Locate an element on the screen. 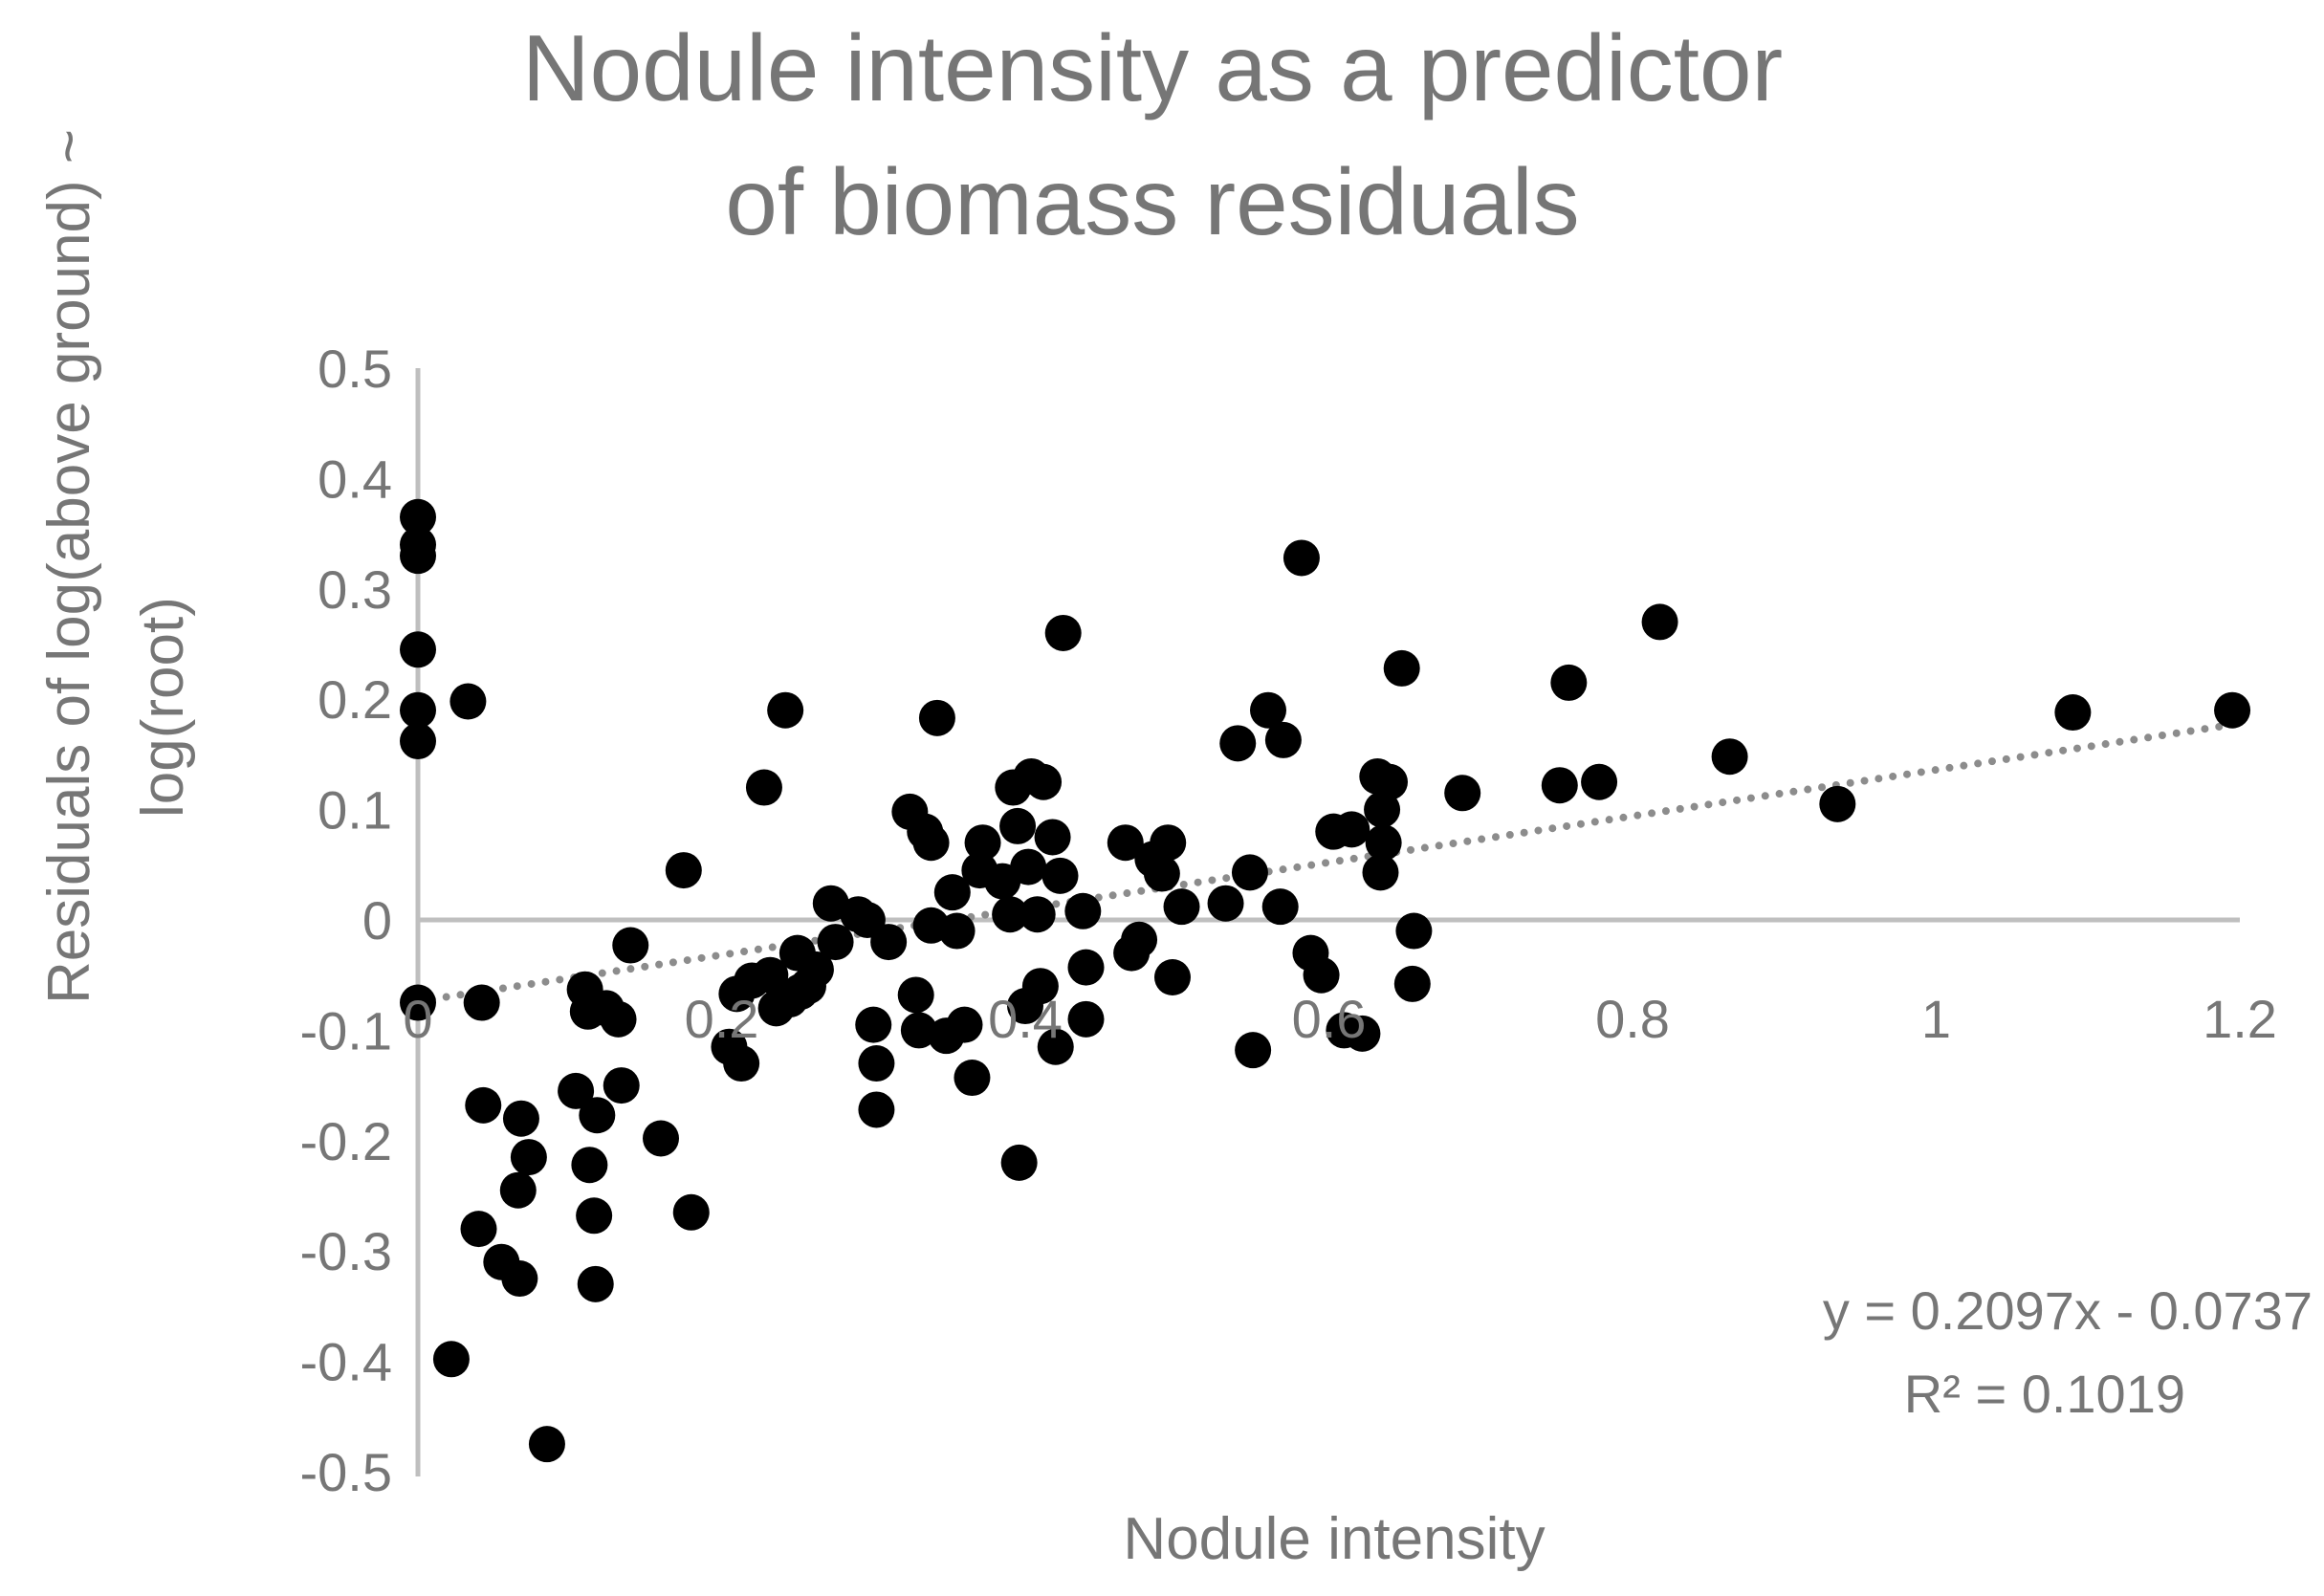 The image size is (2324, 1596). y-tick-label: 0.3 is located at coordinates (355, 590).